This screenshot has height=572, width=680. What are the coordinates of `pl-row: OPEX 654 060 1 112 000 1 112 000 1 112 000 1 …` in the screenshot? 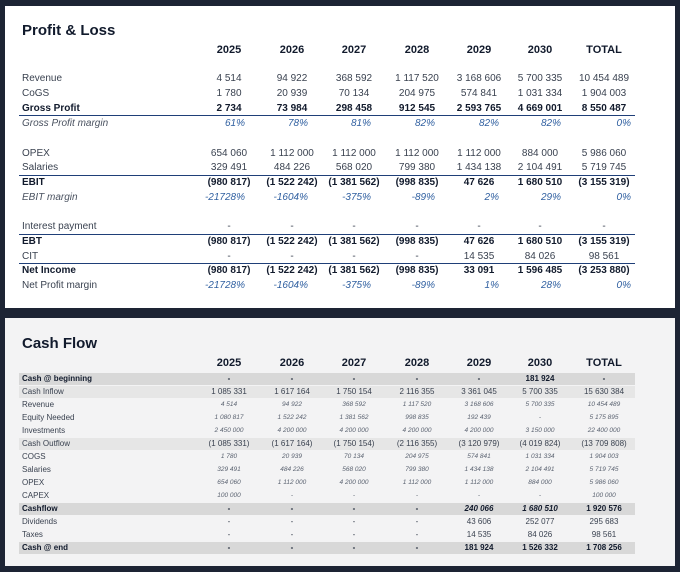 It's located at (327, 155).